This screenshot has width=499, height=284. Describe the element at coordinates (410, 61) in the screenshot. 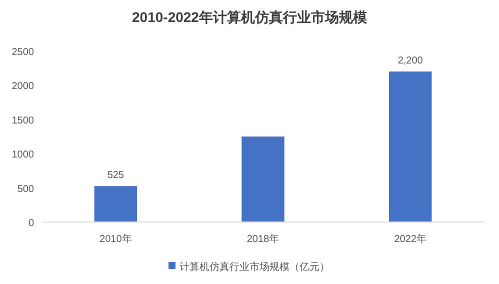

I see `text: 2,200` at that location.